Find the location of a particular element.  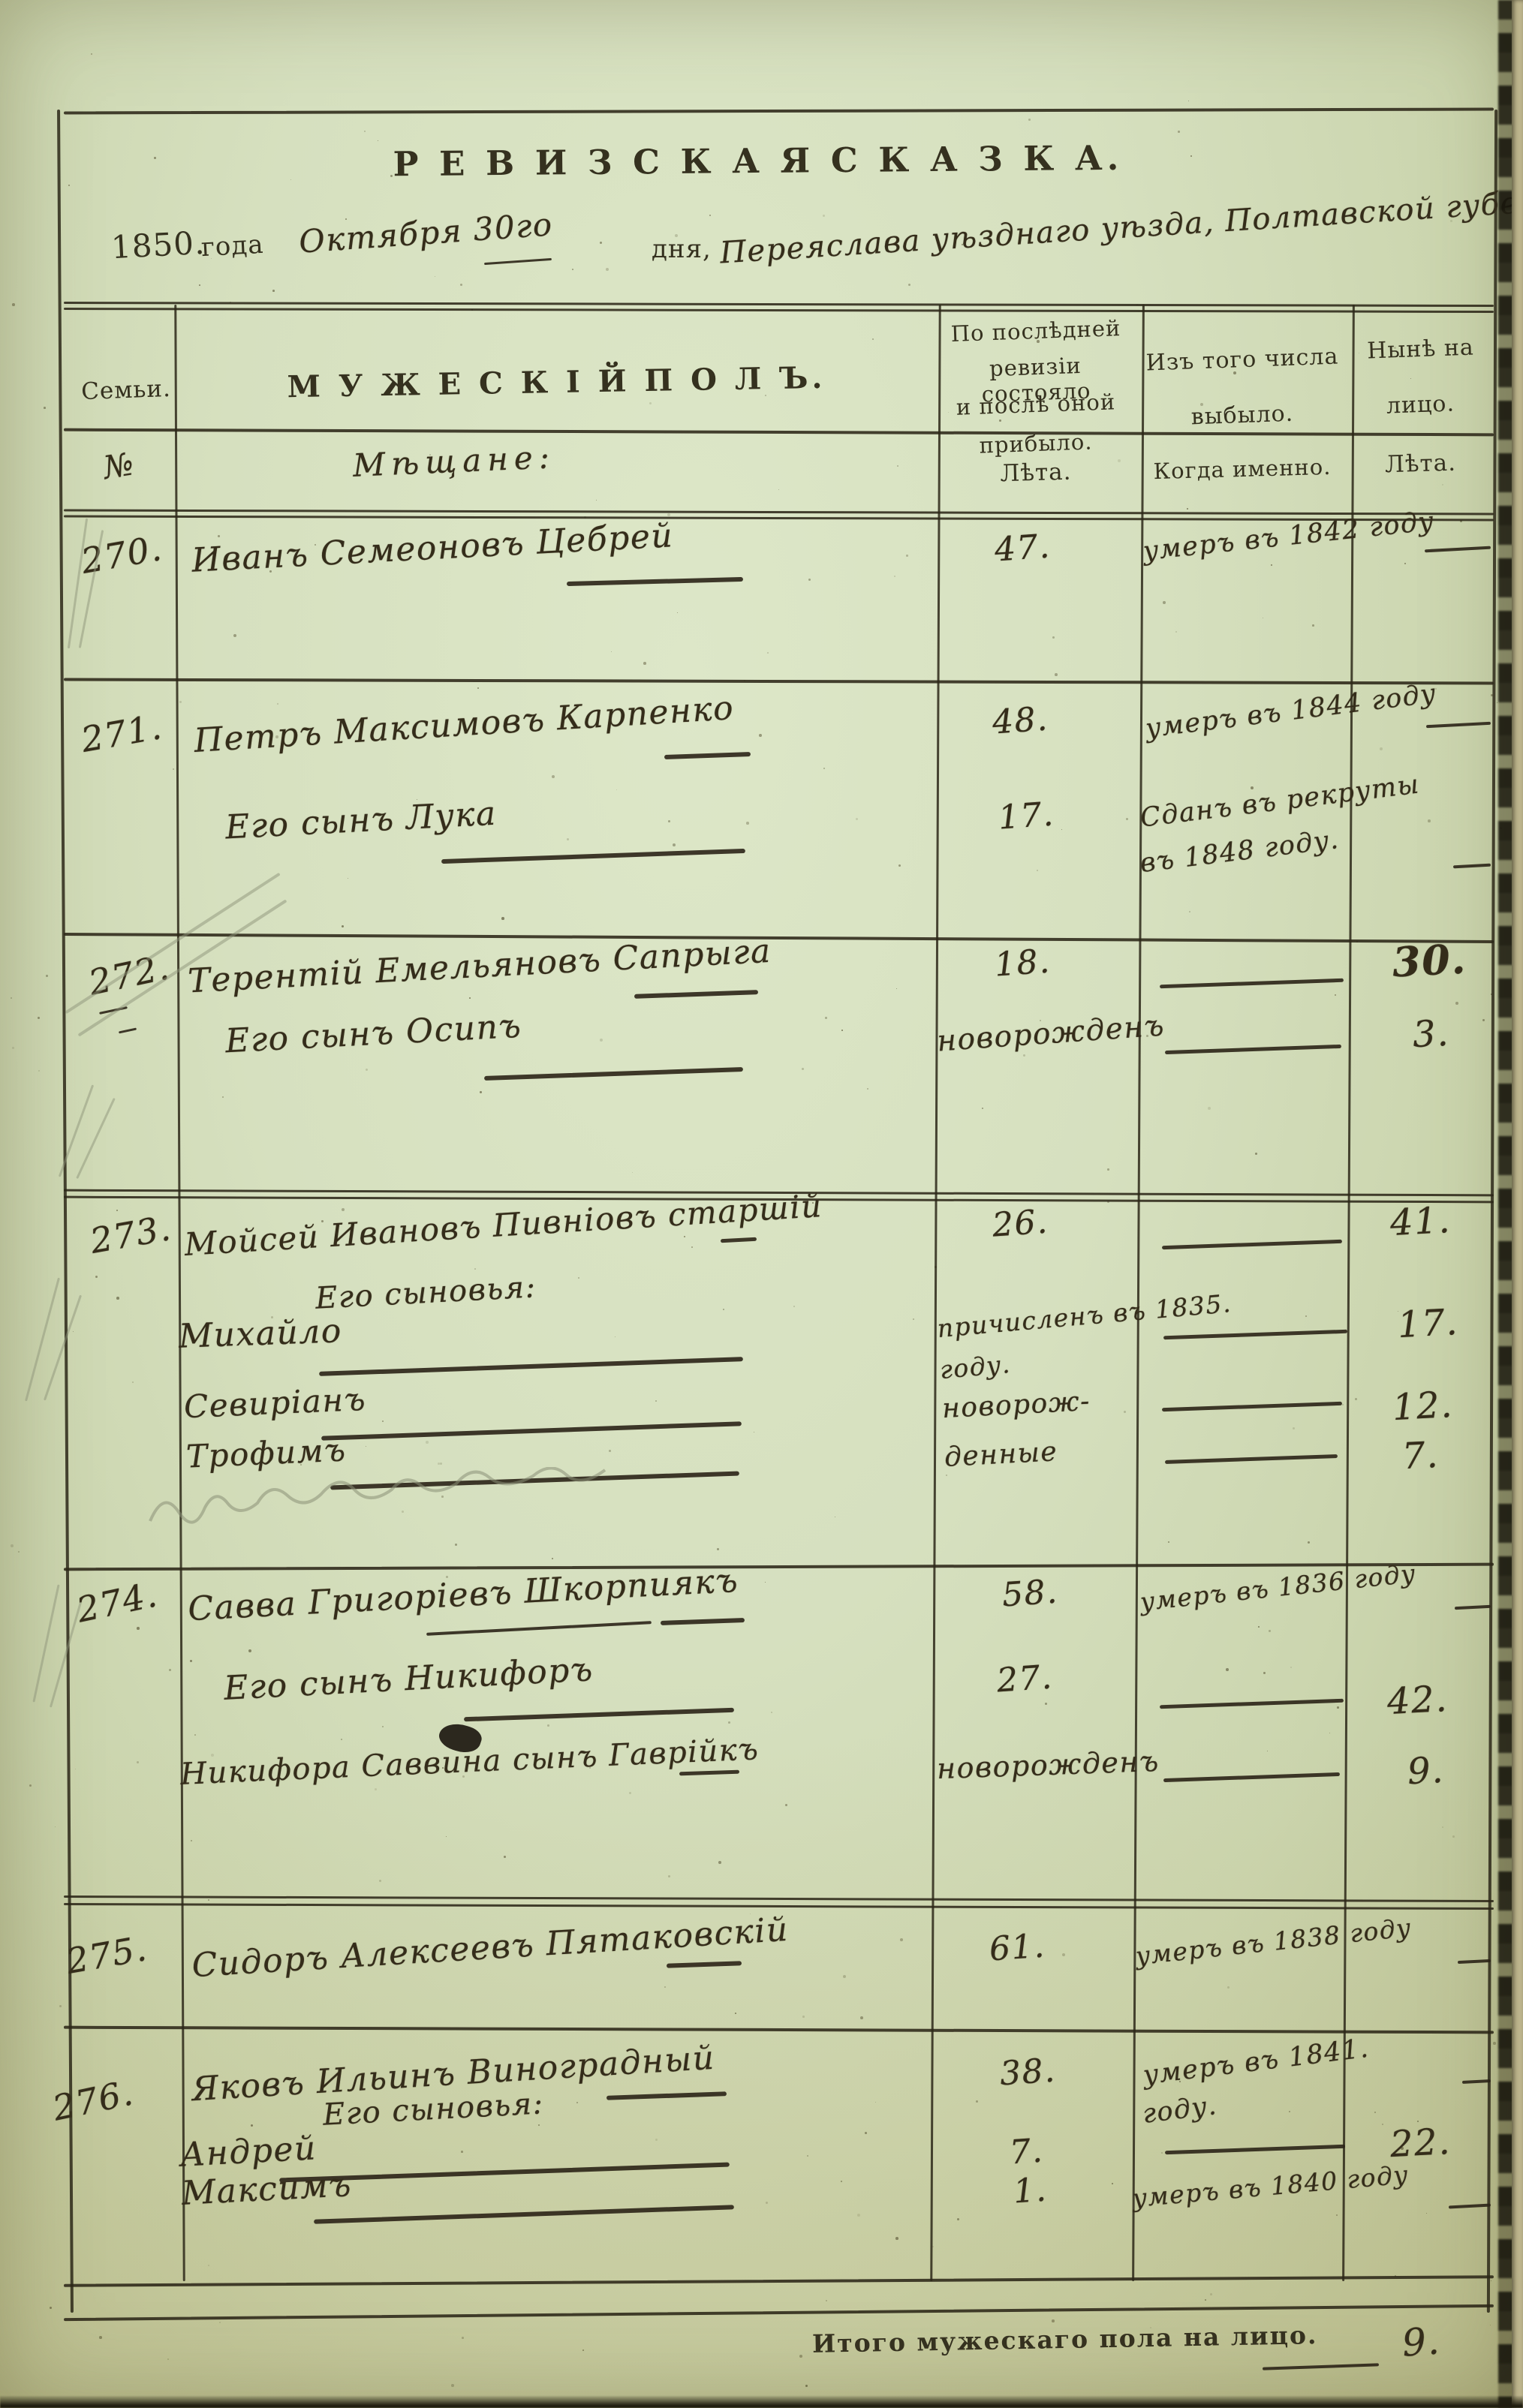

entry-years: 47. is located at coordinates (1023, 549).